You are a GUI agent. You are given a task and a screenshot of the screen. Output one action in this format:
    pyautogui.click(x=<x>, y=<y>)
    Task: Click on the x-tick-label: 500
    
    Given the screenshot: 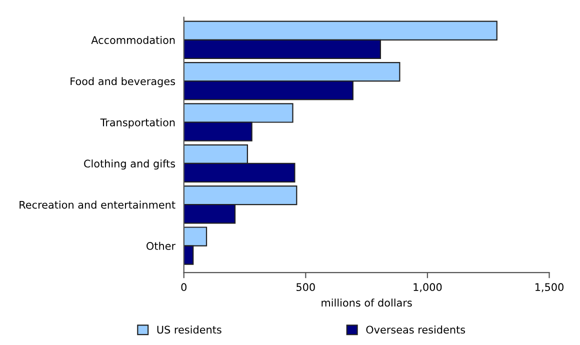 What is the action you would take?
    pyautogui.click(x=305, y=287)
    